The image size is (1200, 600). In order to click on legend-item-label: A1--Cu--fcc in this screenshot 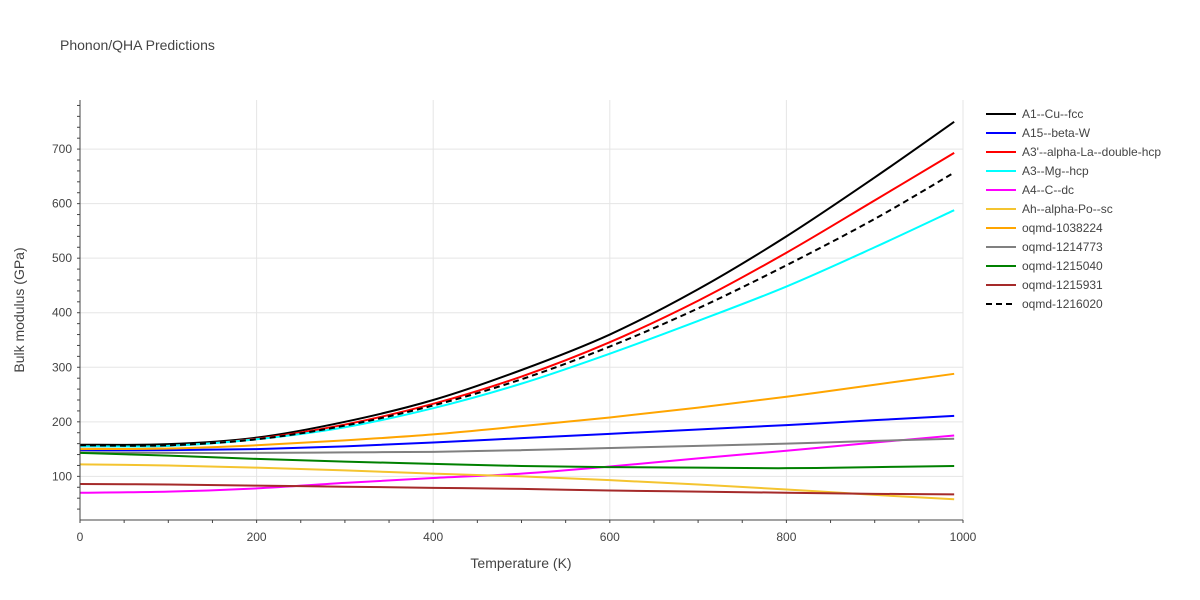, I will do `click(1052, 114)`.